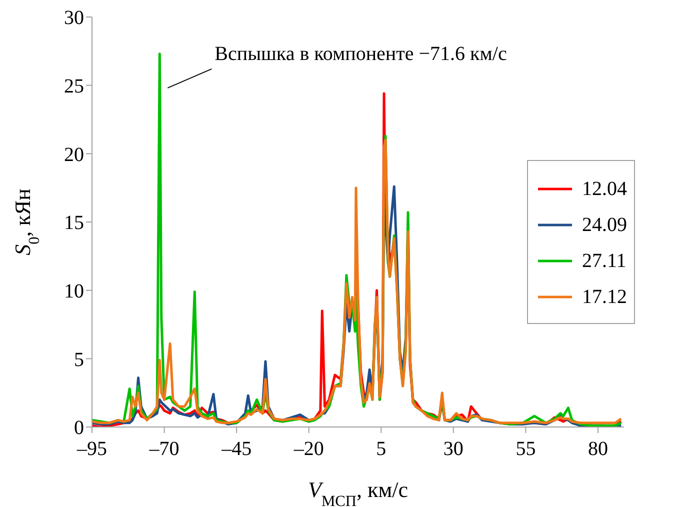  Describe the element at coordinates (236, 449) in the screenshot. I see `x-tick-label: –45` at that location.